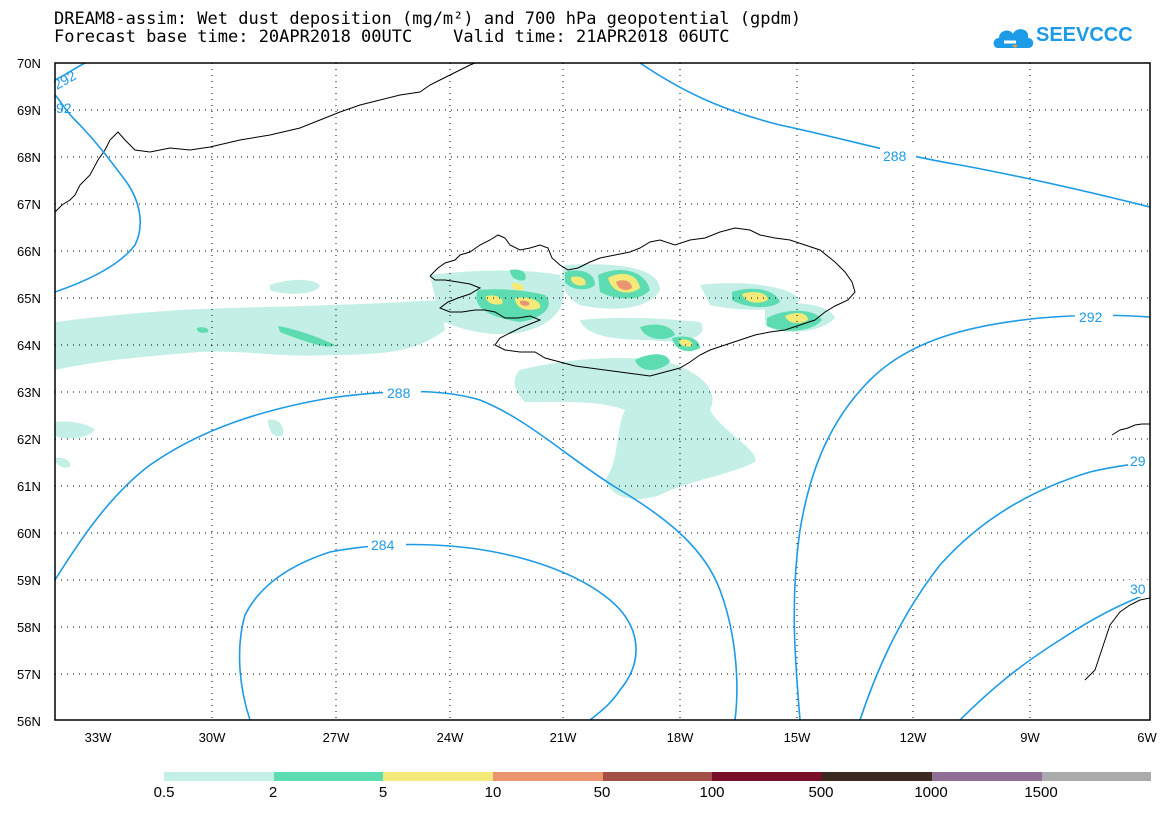 The width and height of the screenshot is (1175, 815). I want to click on norway-coast-south, so click(1117, 639).